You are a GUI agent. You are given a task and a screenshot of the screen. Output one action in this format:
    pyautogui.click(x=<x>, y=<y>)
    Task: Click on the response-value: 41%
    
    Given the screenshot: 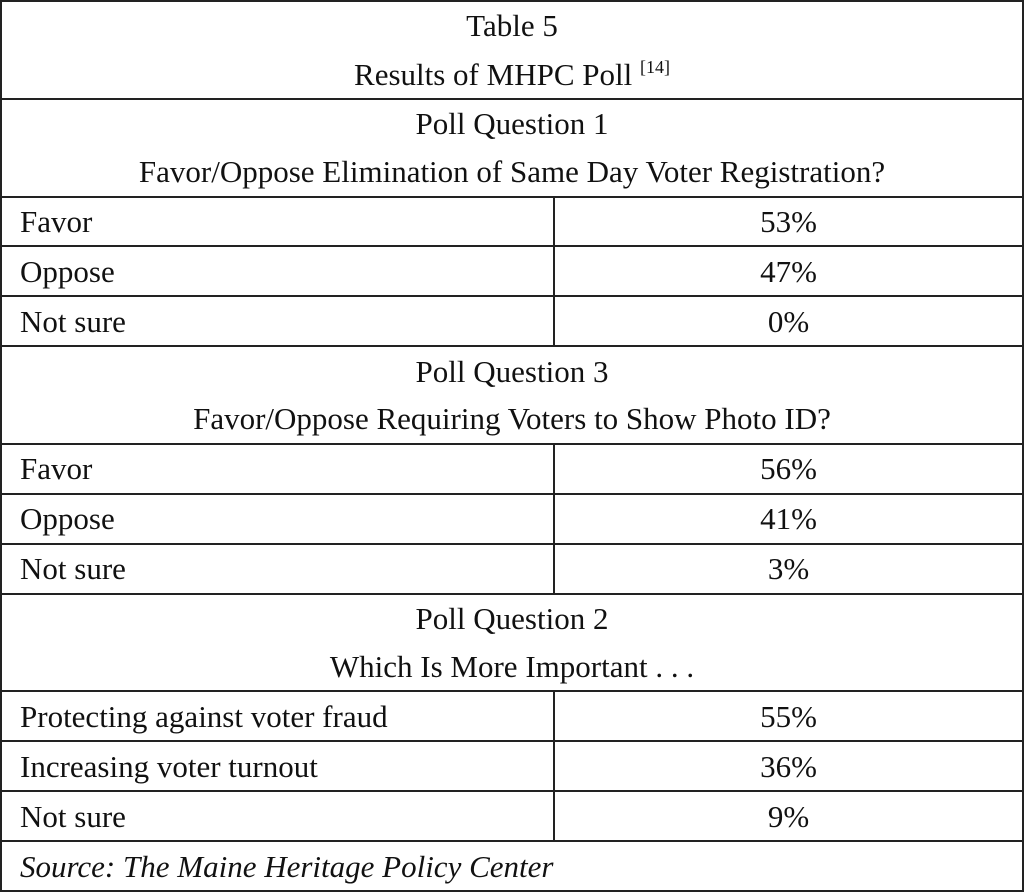 What is the action you would take?
    pyautogui.click(x=788, y=518)
    